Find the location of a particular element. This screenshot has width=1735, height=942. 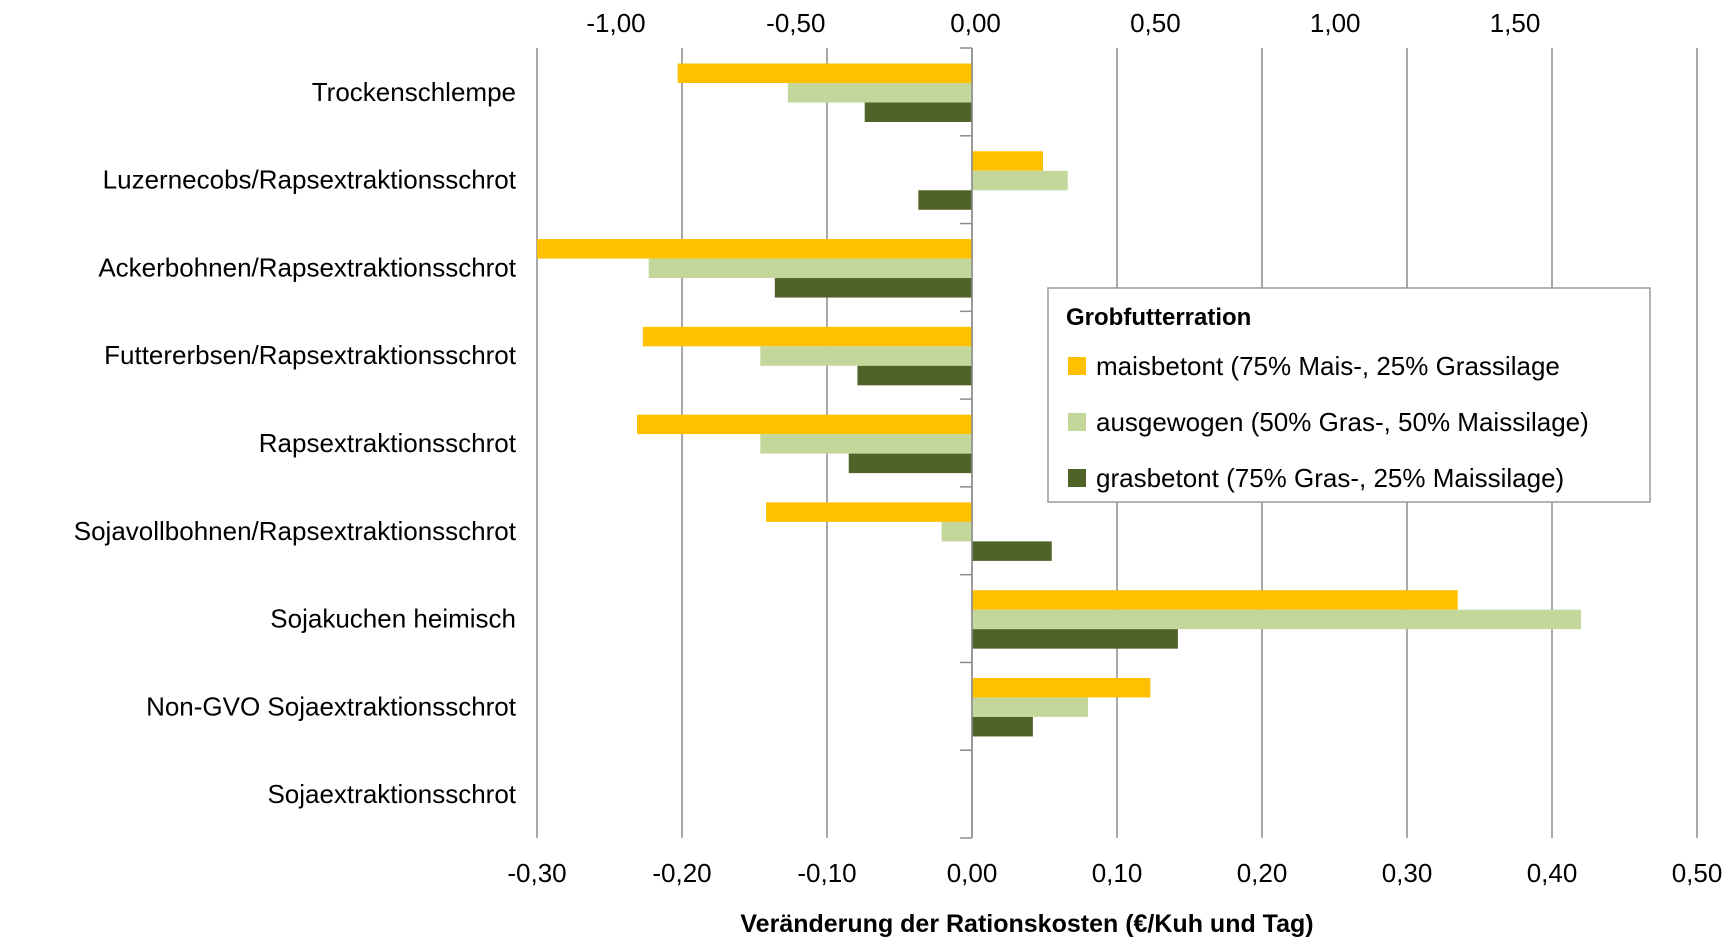

legend-box is located at coordinates (1349, 395).